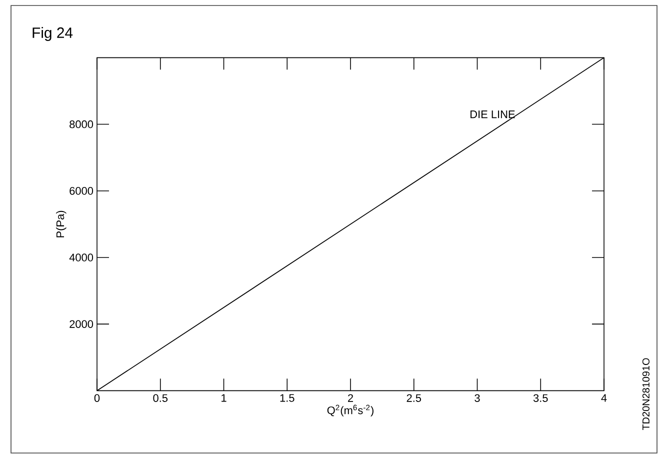 This screenshot has width=661, height=454. I want to click on x-tick-label: 4, so click(604, 398).